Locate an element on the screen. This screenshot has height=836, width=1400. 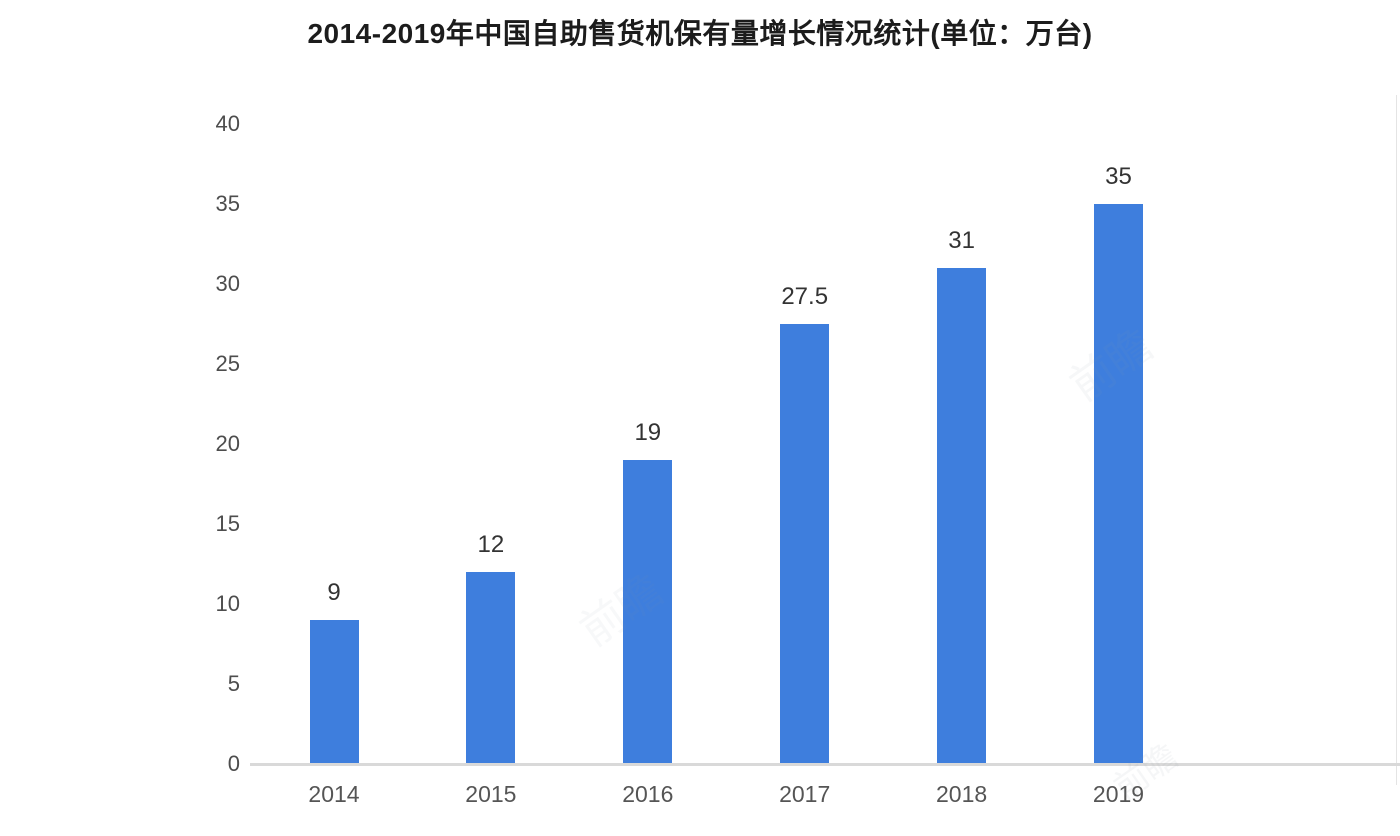
x-axis-tick-label: 2019 is located at coordinates (1118, 794).